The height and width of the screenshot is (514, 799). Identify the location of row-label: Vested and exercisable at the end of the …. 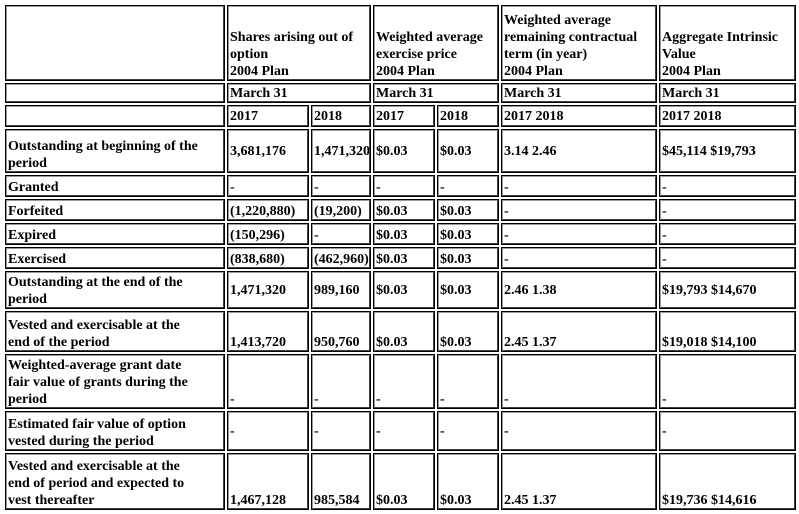
(115, 331).